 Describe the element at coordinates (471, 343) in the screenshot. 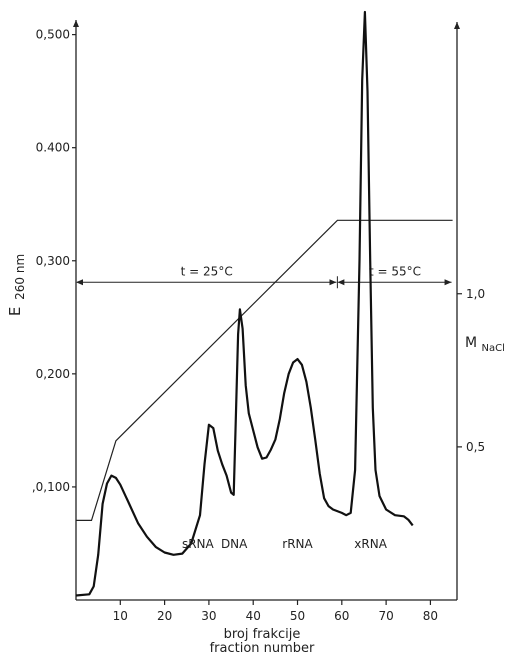

I see `y-axis-right-title-main: M` at that location.